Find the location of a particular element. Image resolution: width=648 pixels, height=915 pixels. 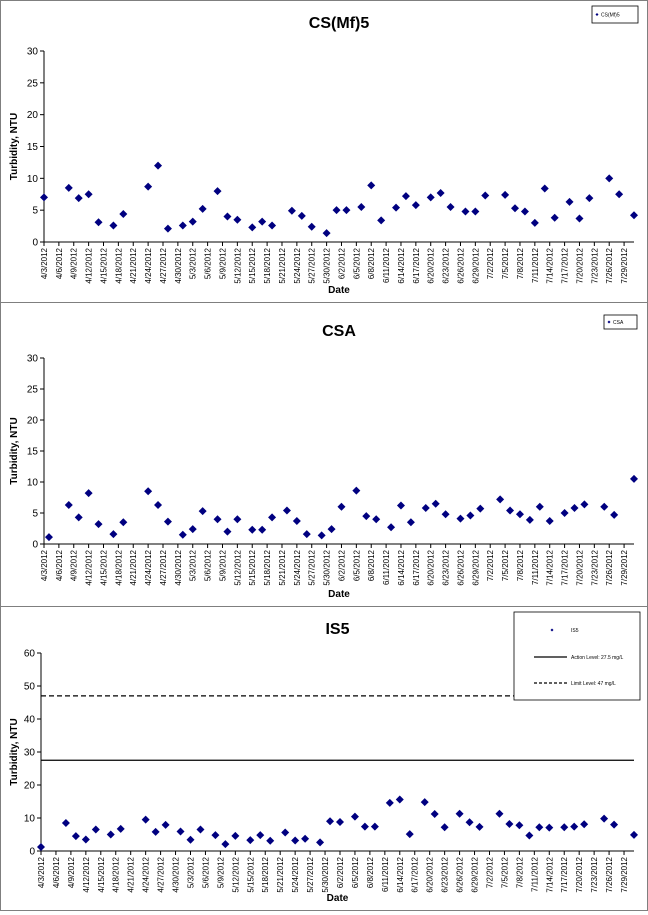

x-tick-label: 6/23/2012 is located at coordinates (445, 874).